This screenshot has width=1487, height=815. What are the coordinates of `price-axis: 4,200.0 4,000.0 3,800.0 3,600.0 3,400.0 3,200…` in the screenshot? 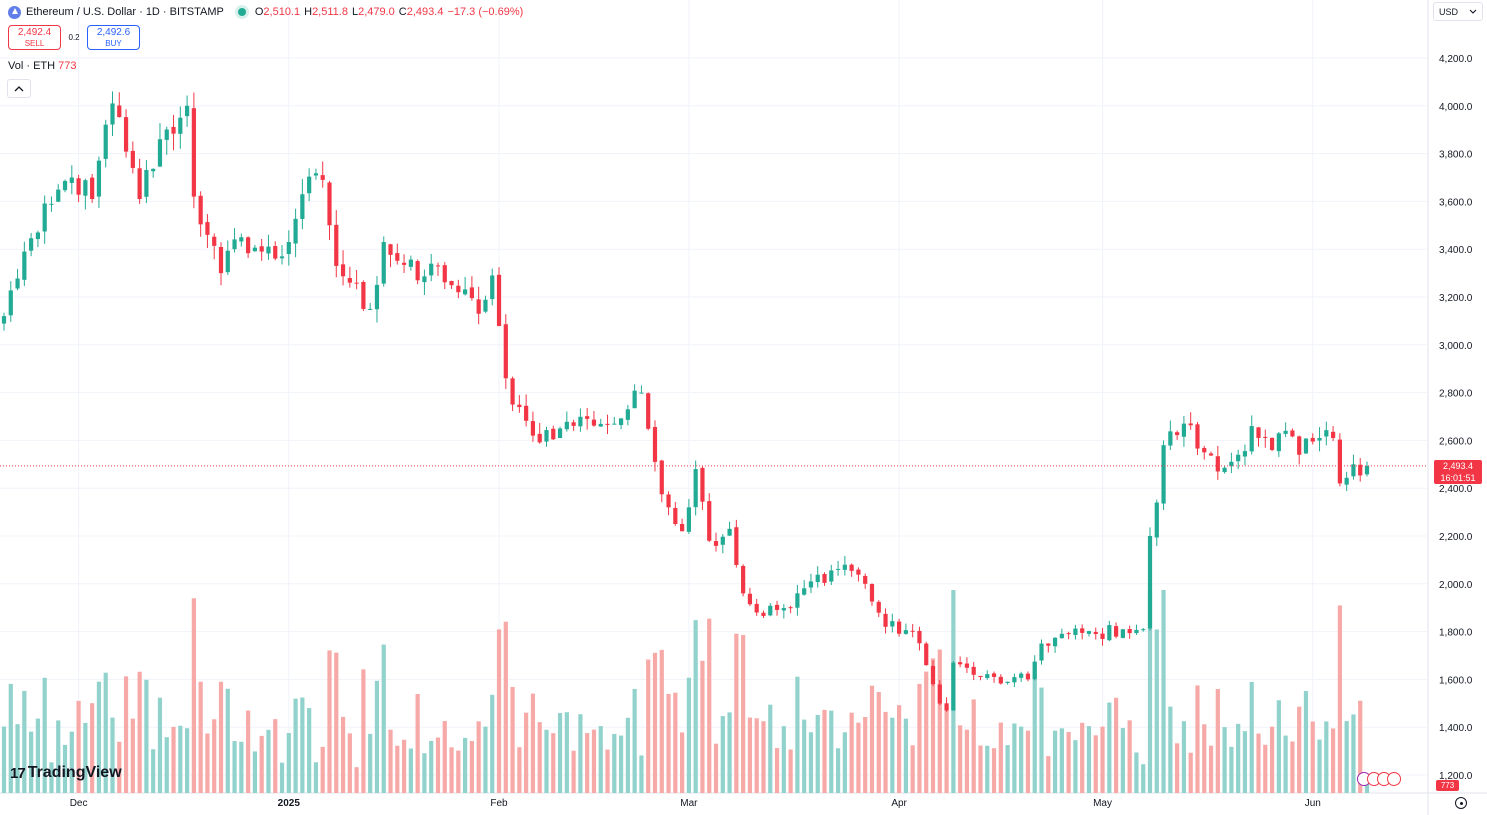 It's located at (1456, 418).